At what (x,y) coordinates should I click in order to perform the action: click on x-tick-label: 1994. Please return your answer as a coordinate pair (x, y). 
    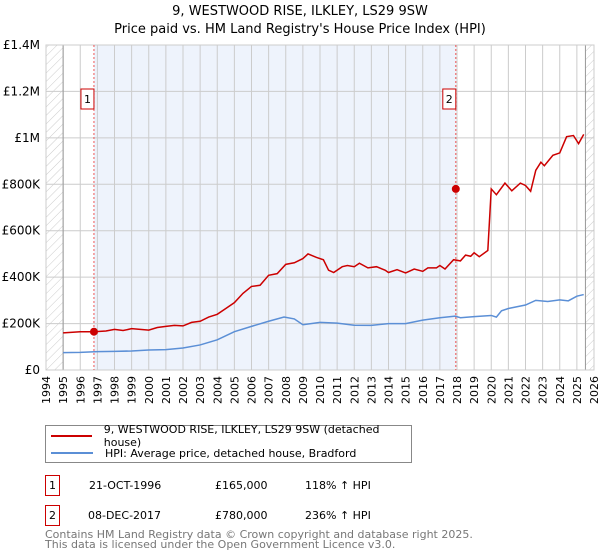
    Looking at the image, I should click on (46, 390).